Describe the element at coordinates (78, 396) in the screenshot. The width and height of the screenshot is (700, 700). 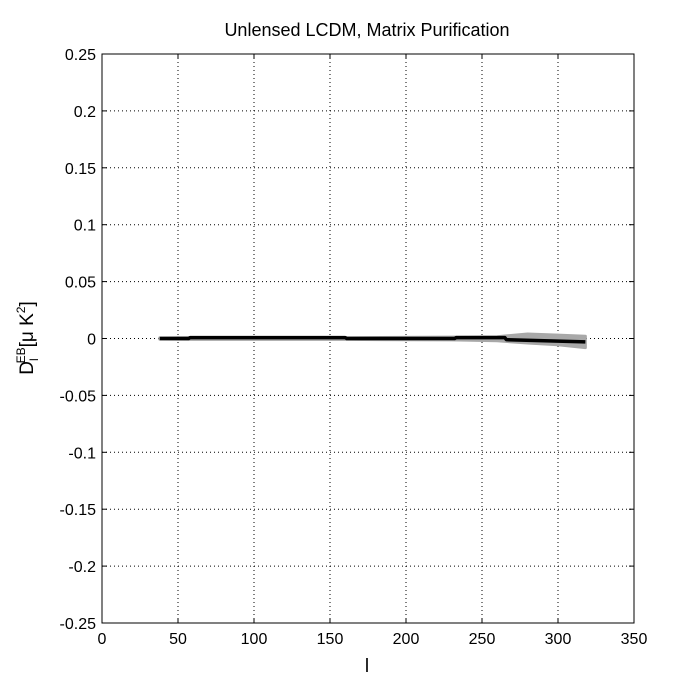
I see `y-tick-label: -0.05` at that location.